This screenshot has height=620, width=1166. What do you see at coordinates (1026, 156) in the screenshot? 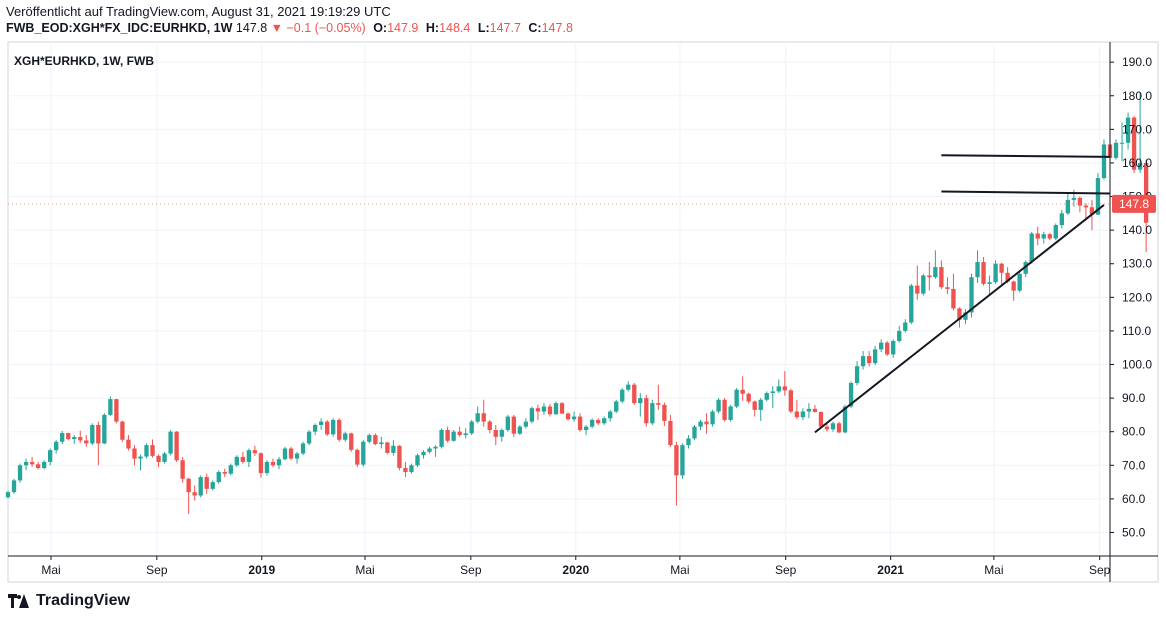
I see `trendline` at bounding box center [1026, 156].